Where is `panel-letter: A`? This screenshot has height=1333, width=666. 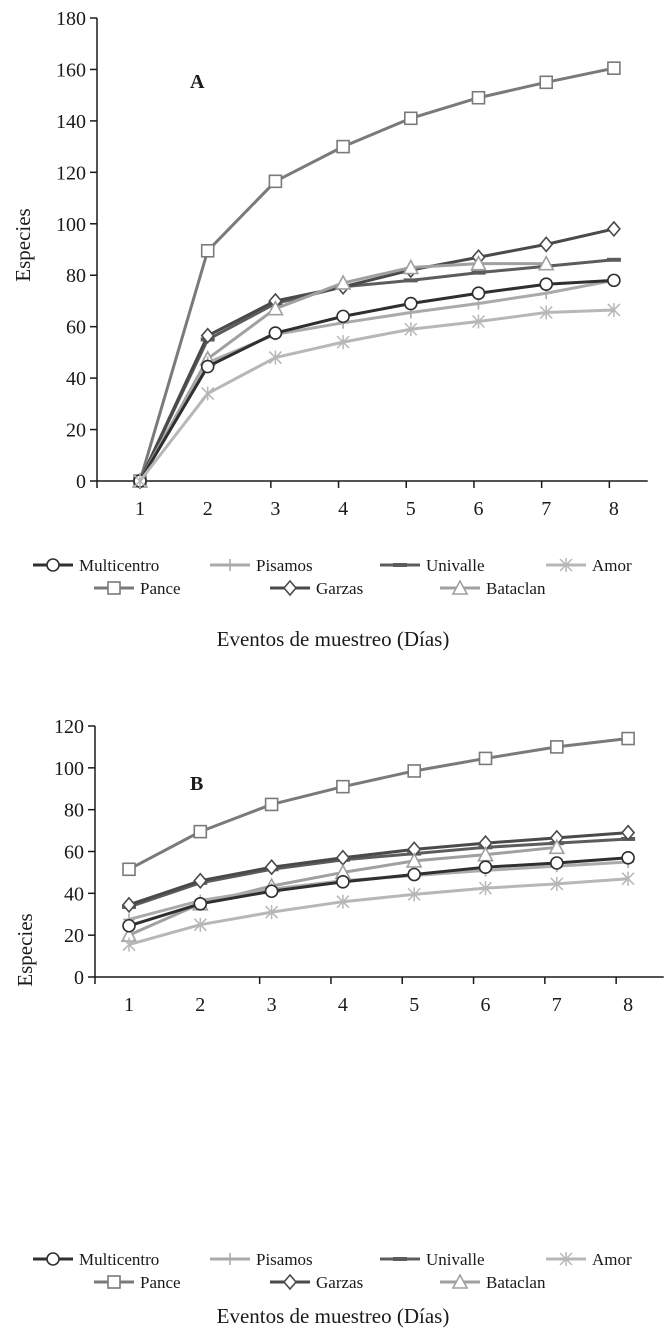
panel-letter: A is located at coordinates (197, 82).